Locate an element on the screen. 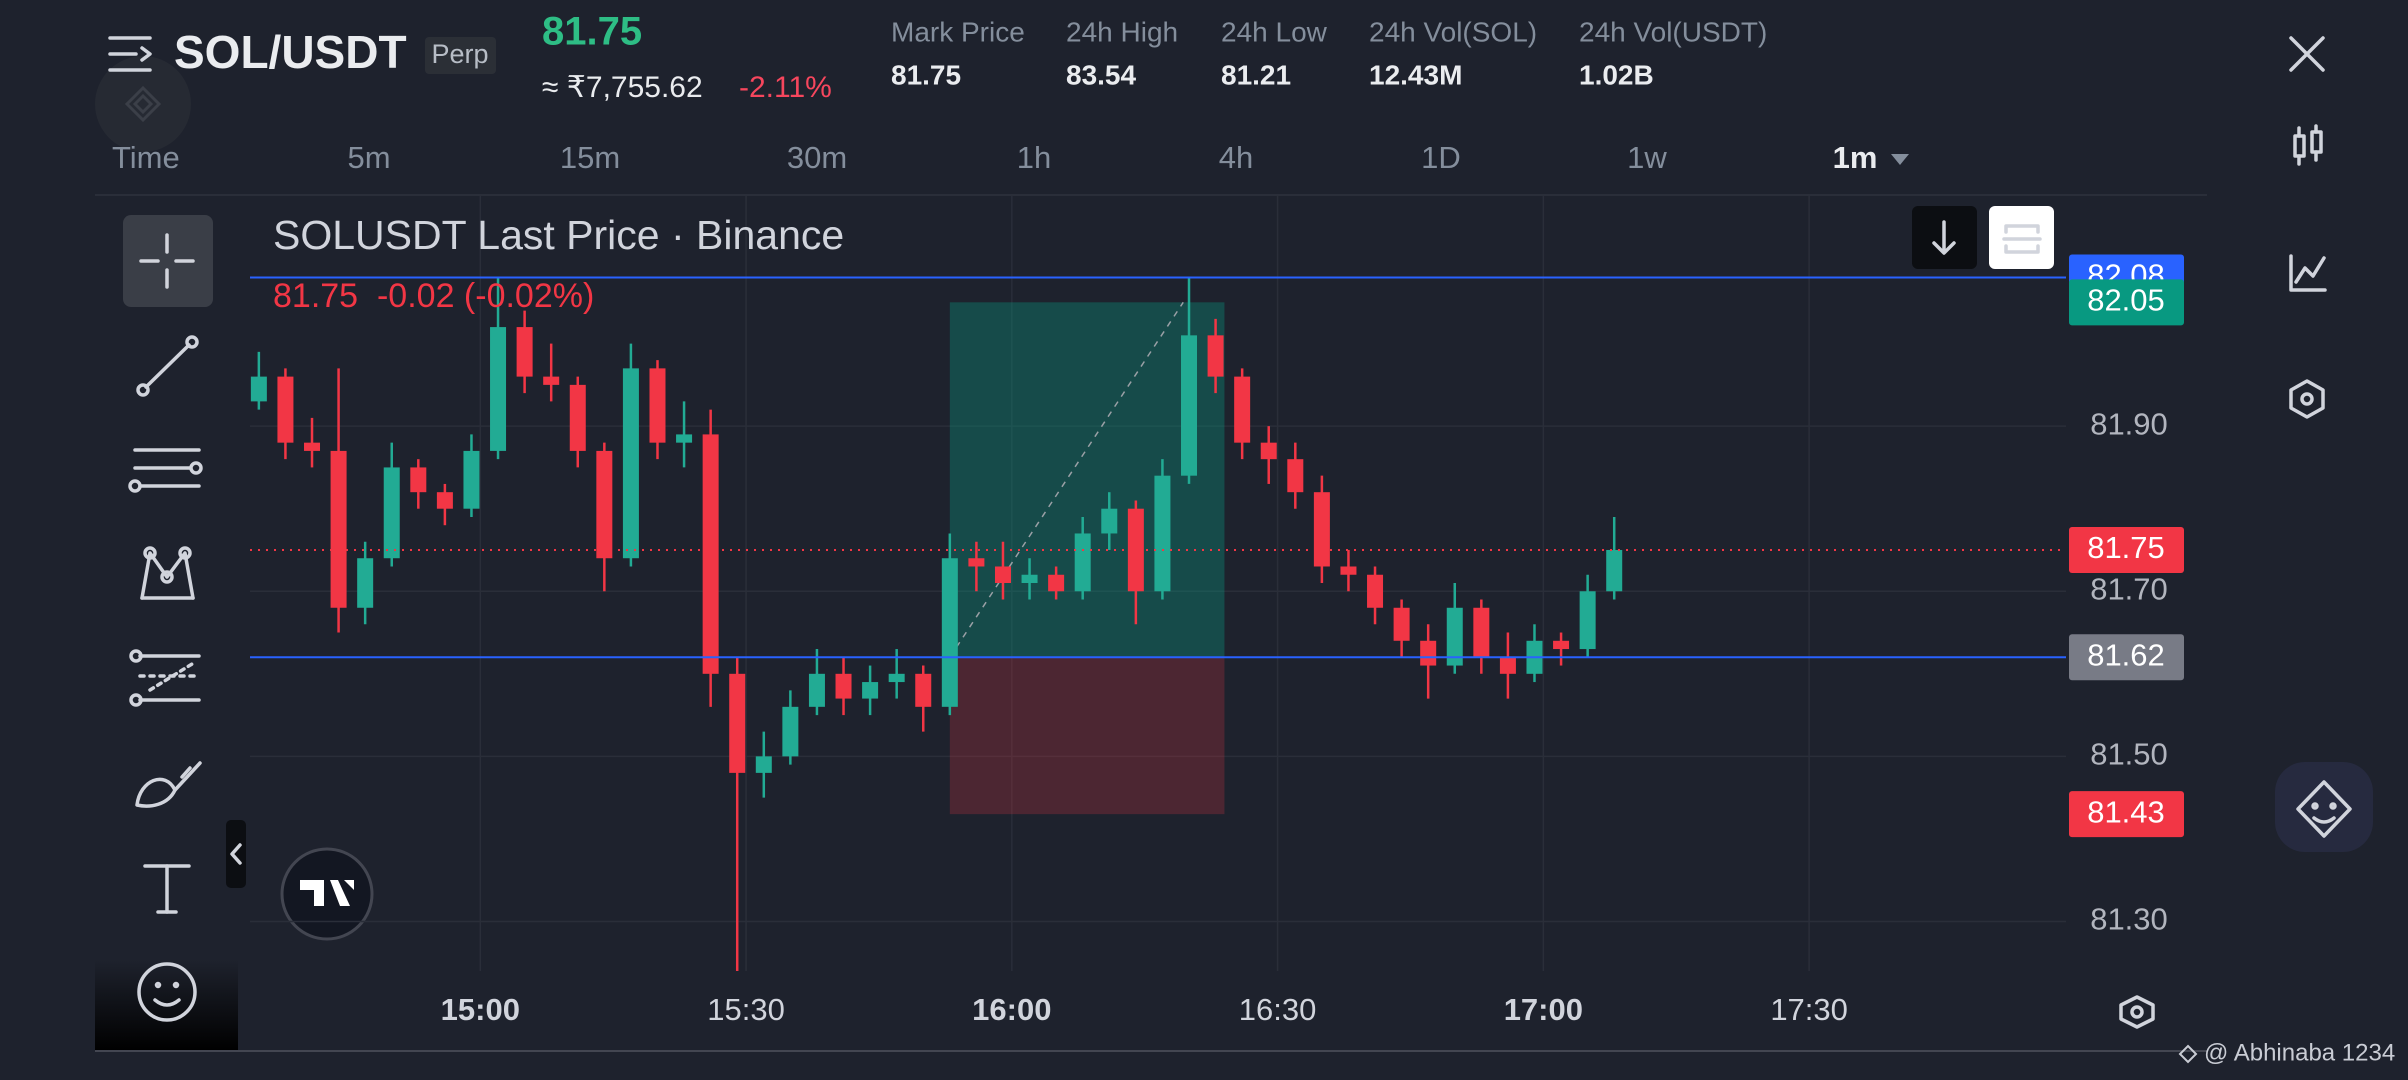  stat-value: 83.54 is located at coordinates (1101, 74).